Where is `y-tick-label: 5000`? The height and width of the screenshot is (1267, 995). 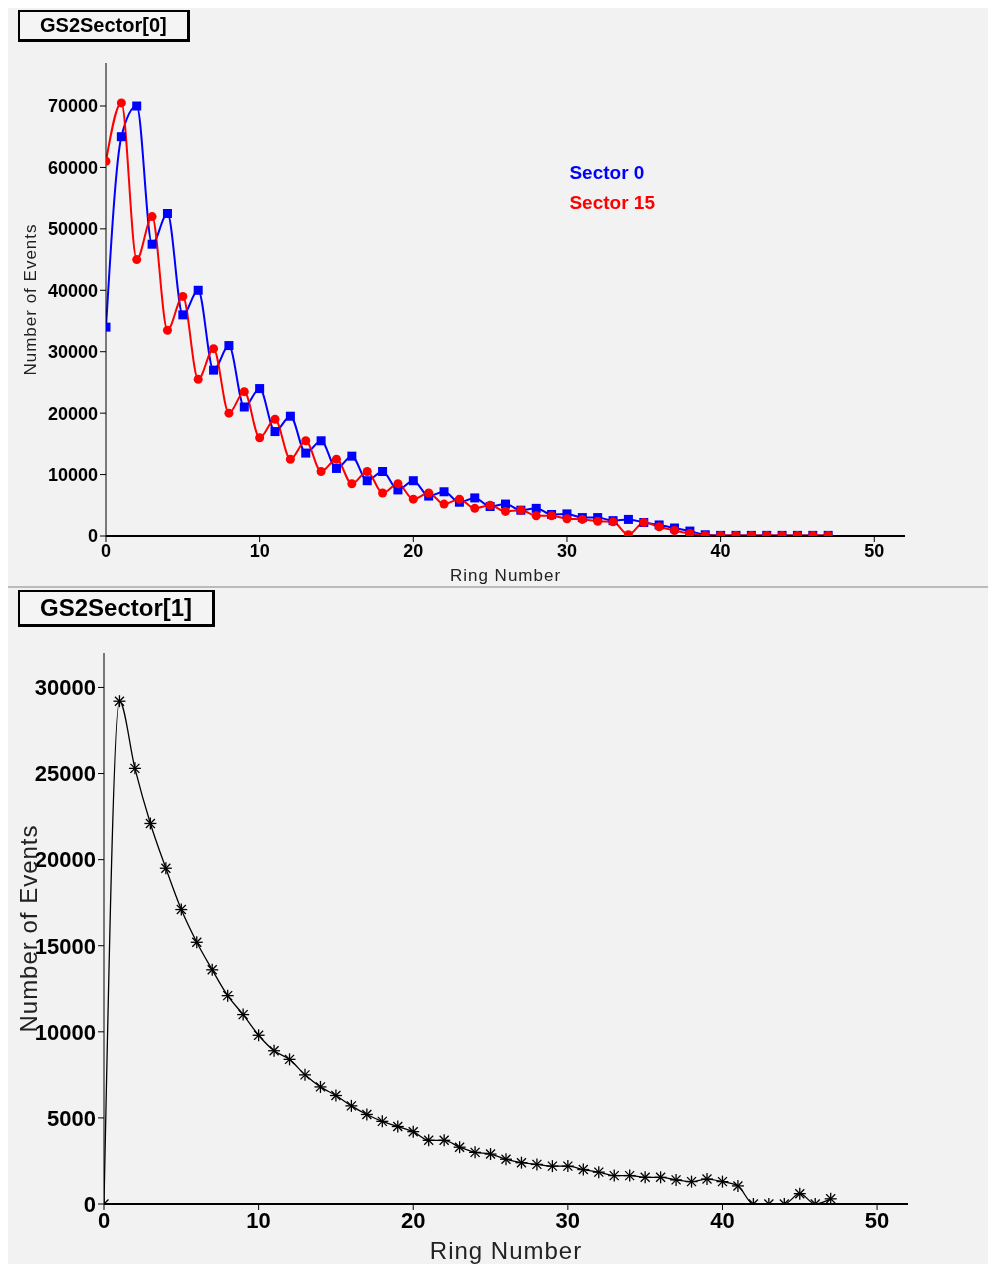
y-tick-label: 5000 is located at coordinates (71, 1118).